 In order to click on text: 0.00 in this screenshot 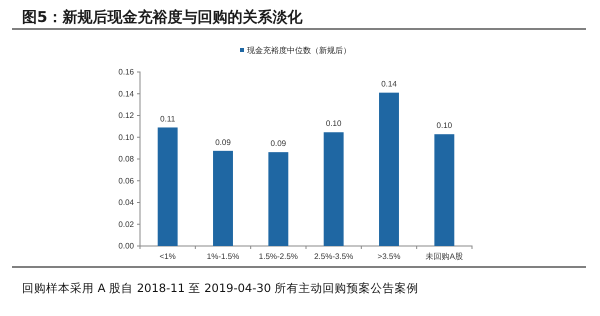, I will do `click(126, 246)`.